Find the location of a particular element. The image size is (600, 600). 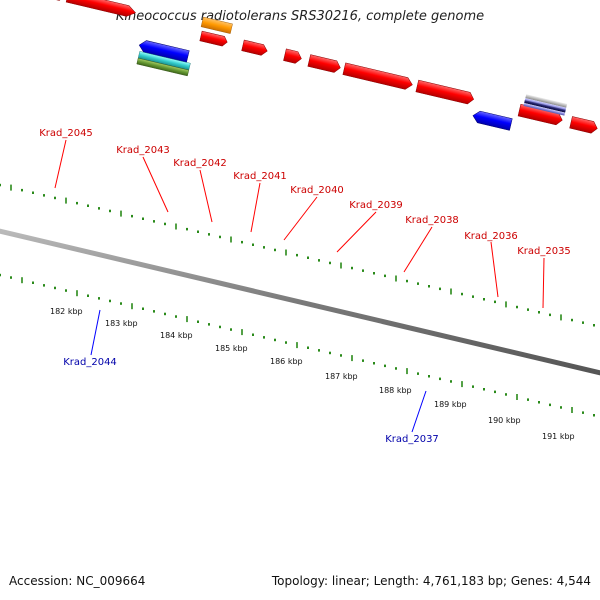

gene-label-krad-2044: Krad_2044 is located at coordinates (90, 362).